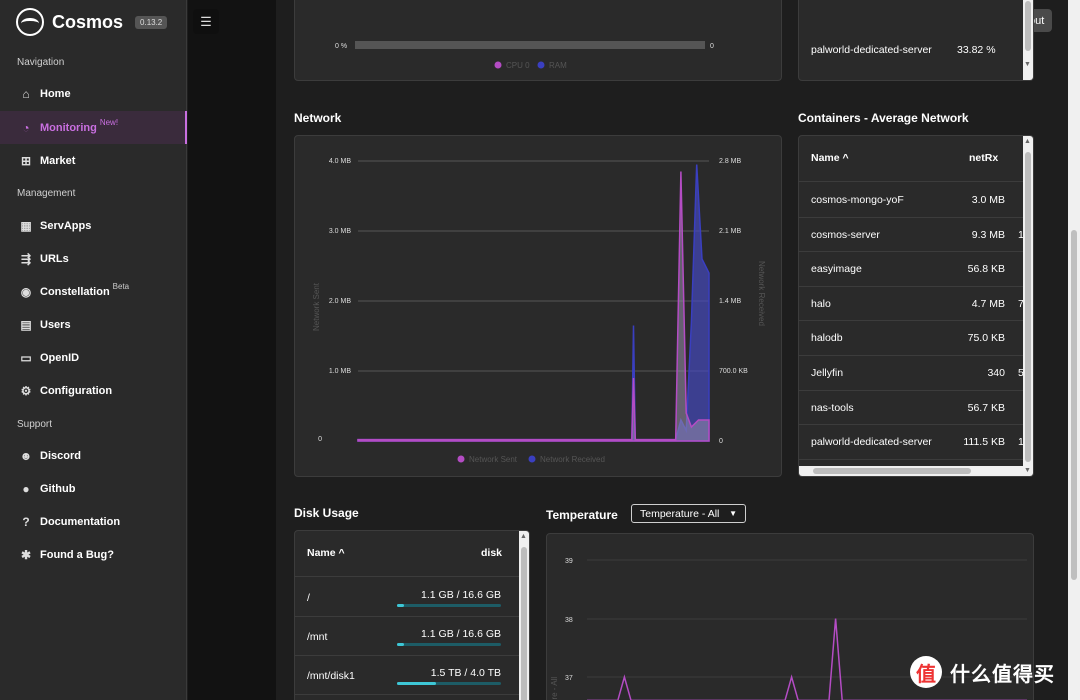  Describe the element at coordinates (721, 441) in the screenshot. I see `y-right-tick-0: 0` at that location.